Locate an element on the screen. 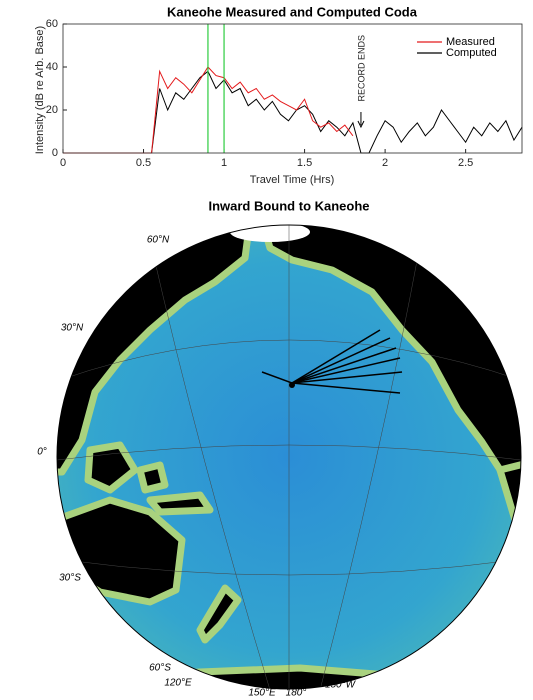 The width and height of the screenshot is (533, 700). map-label: 60°N is located at coordinates (158, 240).